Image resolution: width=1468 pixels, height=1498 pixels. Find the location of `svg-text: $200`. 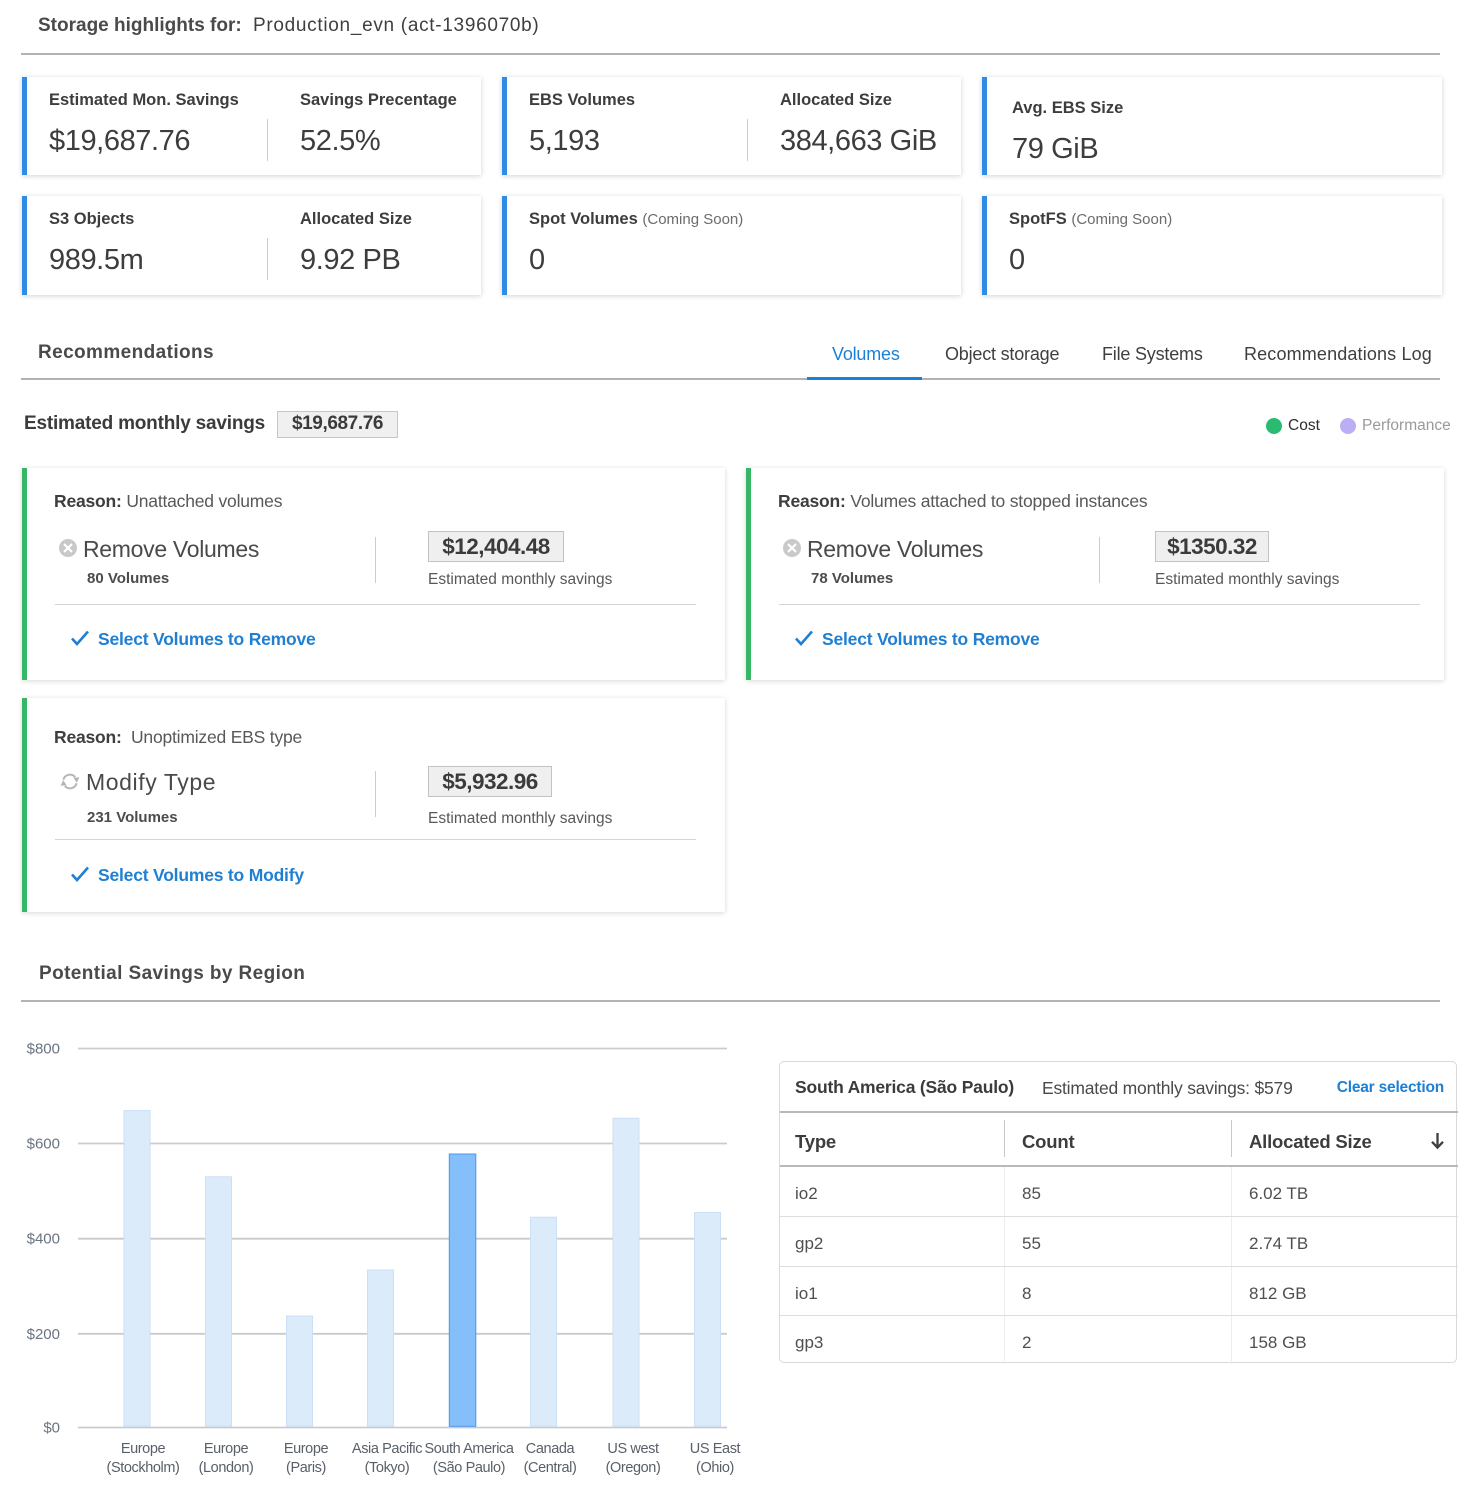

svg-text: $200 is located at coordinates (43, 1334).